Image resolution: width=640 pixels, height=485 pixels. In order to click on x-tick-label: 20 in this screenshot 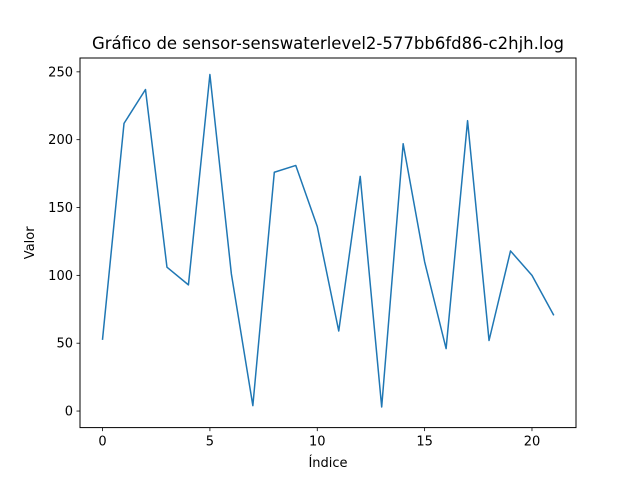, I will do `click(532, 442)`.